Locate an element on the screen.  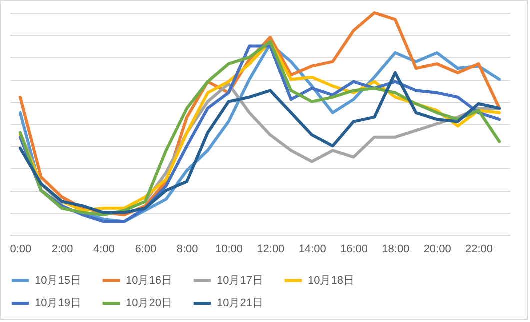
x-tick-label: 16:00 is located at coordinates (354, 250).